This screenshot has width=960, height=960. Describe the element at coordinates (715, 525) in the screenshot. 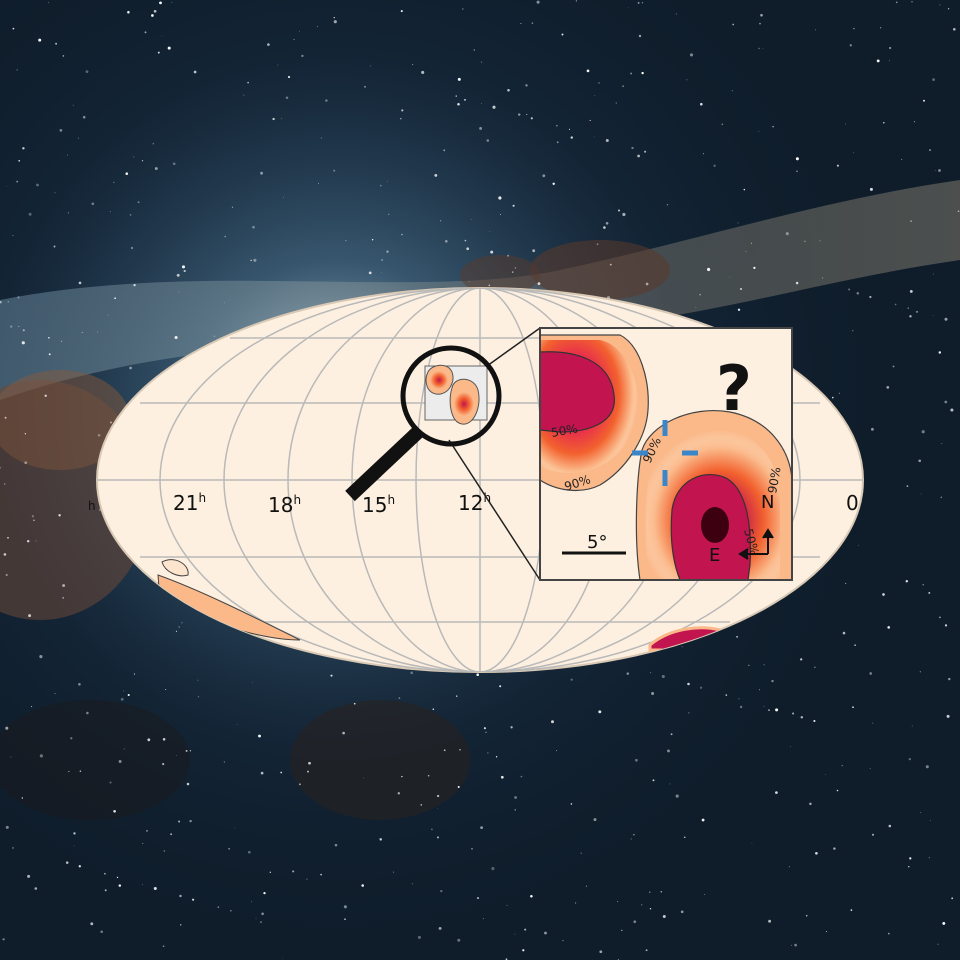

I see `inset-peak` at that location.